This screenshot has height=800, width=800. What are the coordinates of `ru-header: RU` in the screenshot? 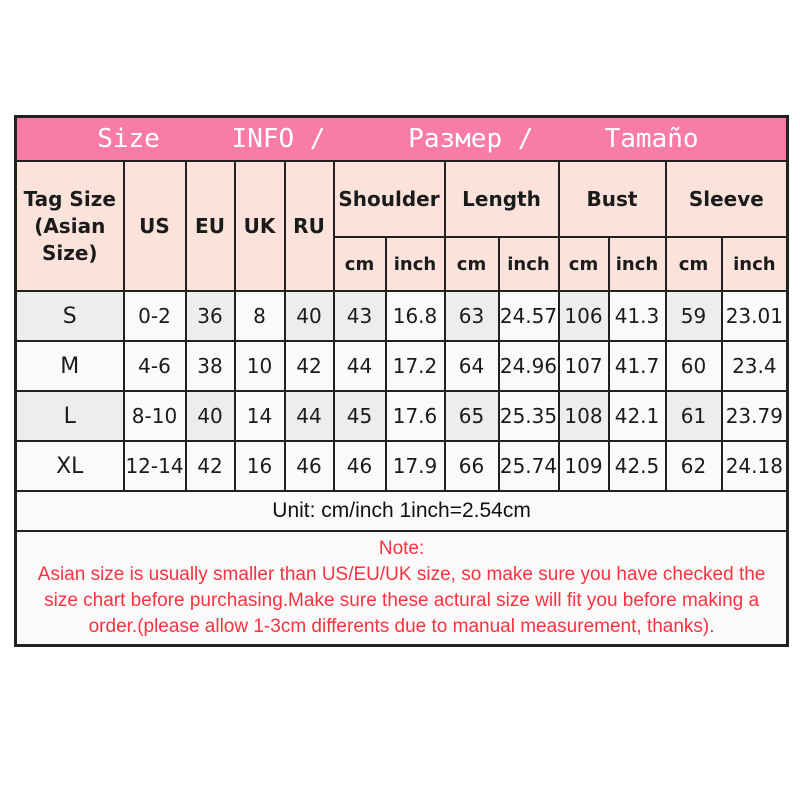 It's located at (309, 226).